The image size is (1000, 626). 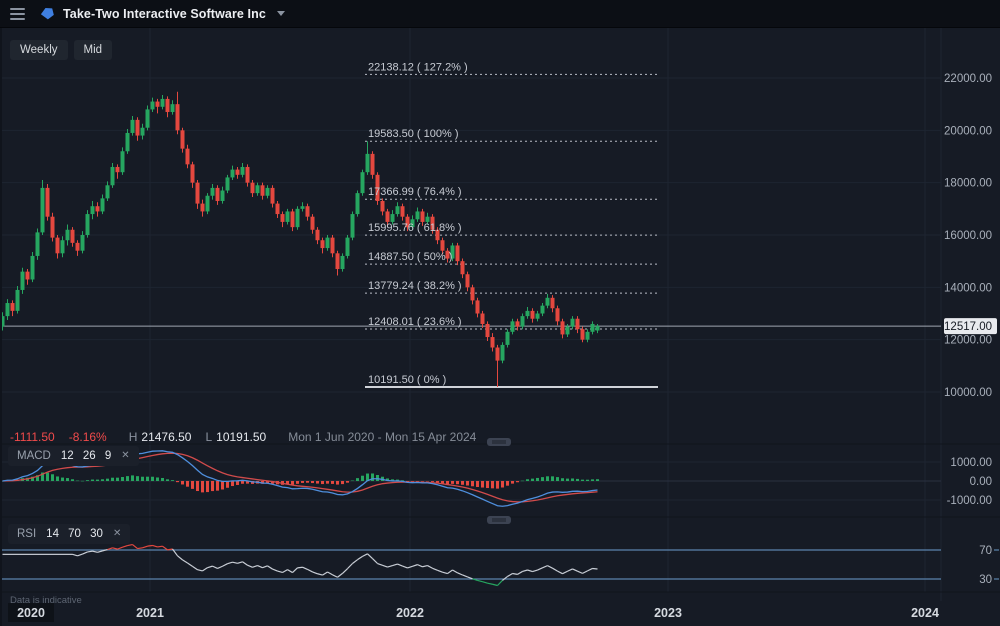 What do you see at coordinates (69, 534) in the screenshot?
I see `rsi-header: RSI 14 70 30 ✕` at bounding box center [69, 534].